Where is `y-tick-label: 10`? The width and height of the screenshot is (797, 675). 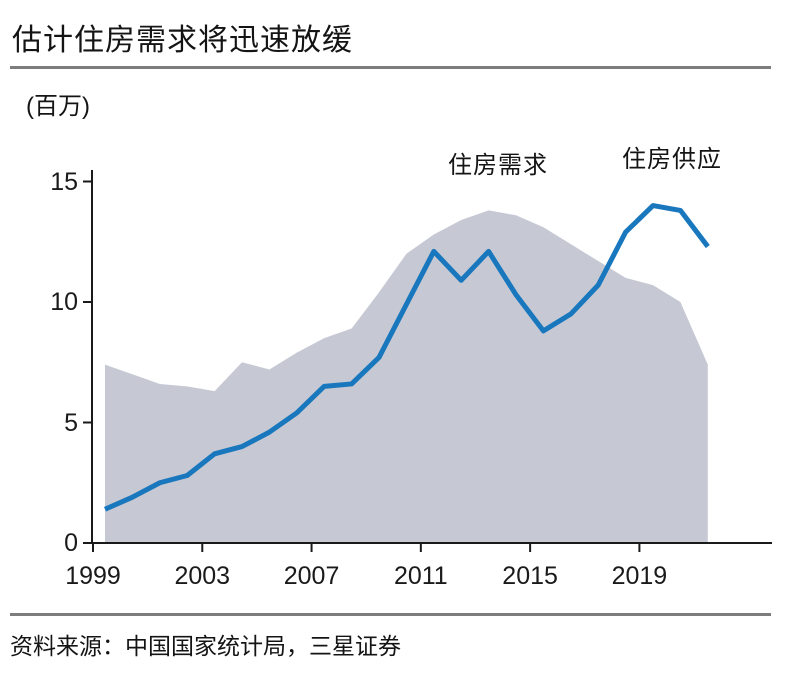
y-tick-label: 10 is located at coordinates (64, 302).